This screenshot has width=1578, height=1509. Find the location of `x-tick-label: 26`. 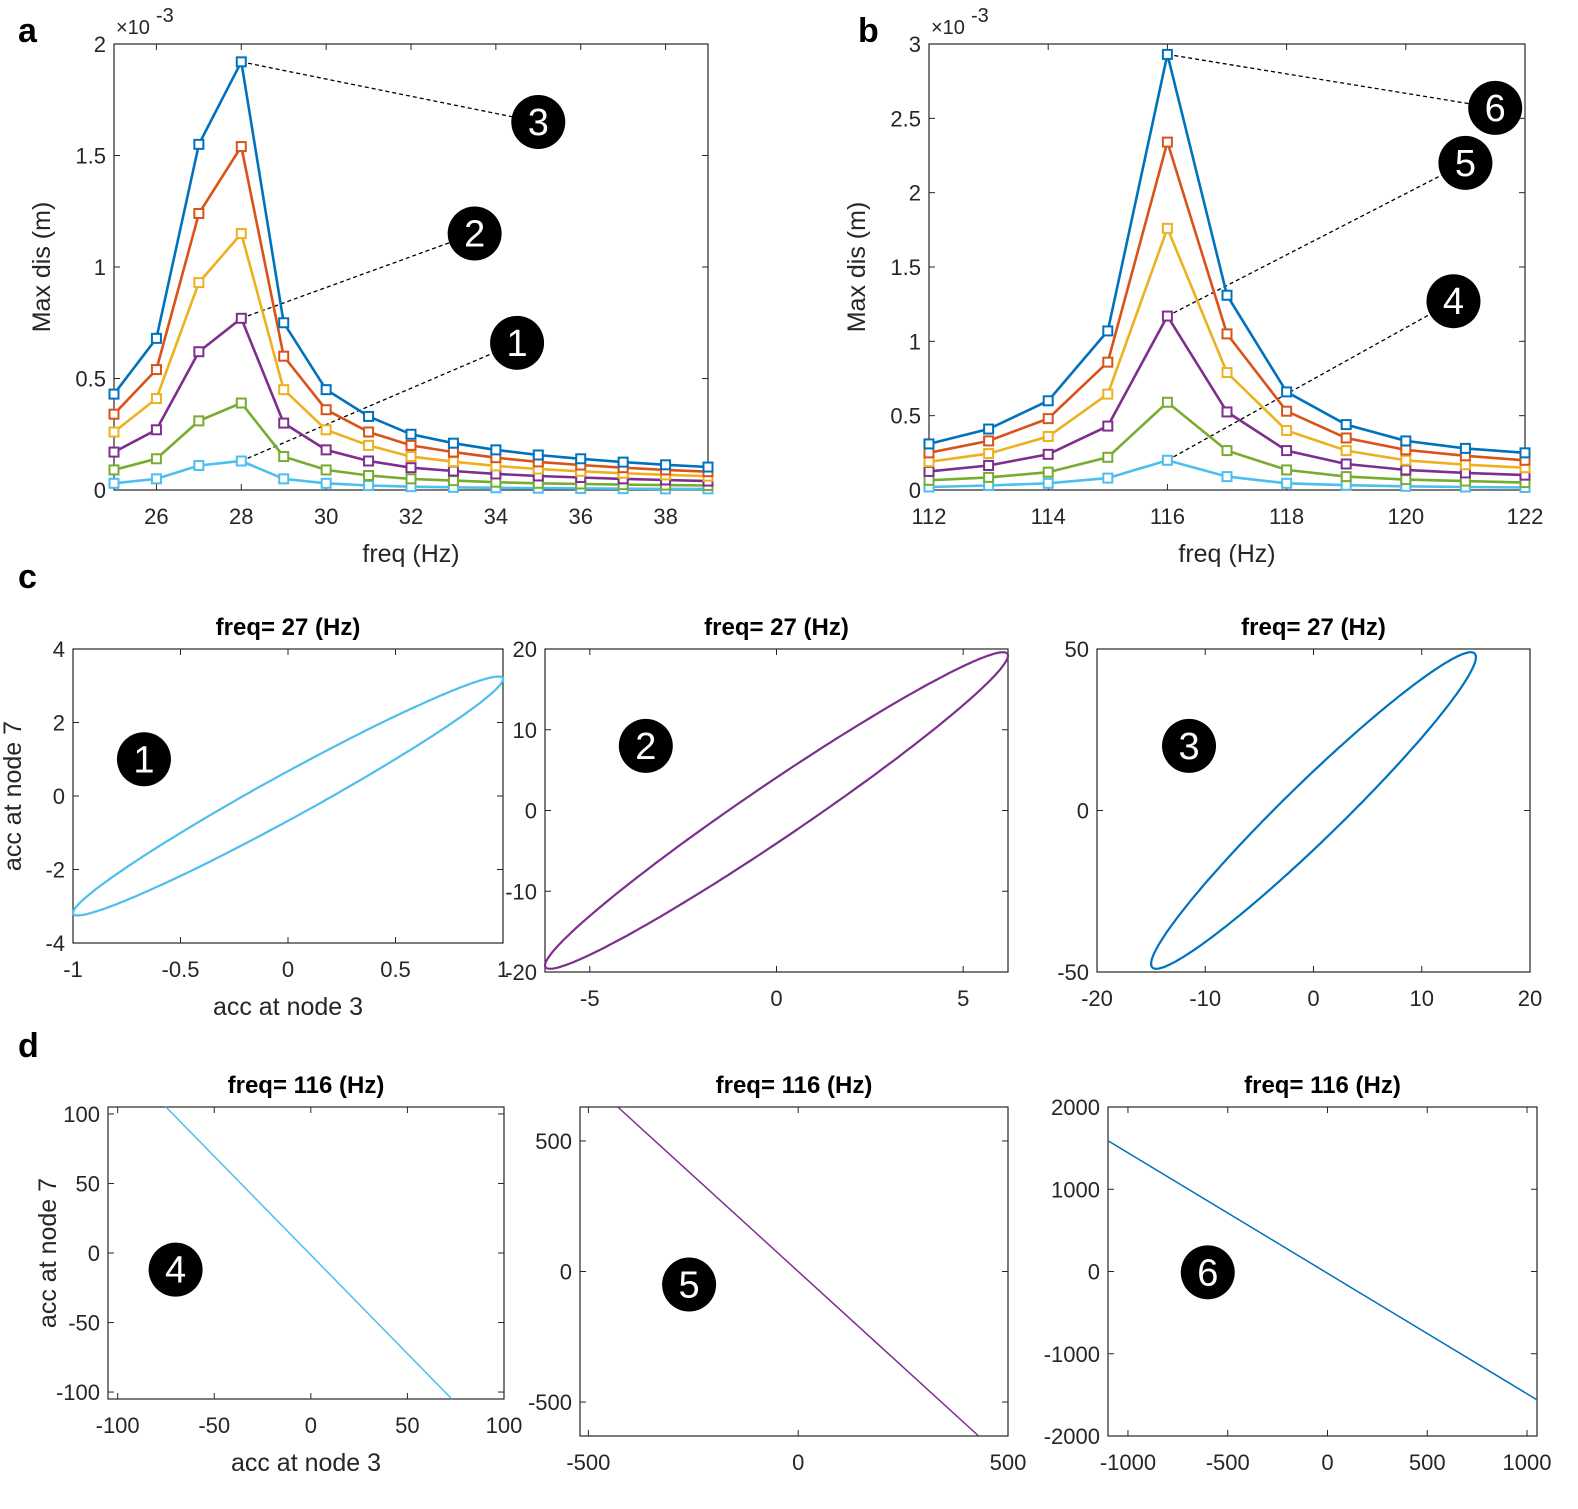

x-tick-label: 26 is located at coordinates (156, 516).